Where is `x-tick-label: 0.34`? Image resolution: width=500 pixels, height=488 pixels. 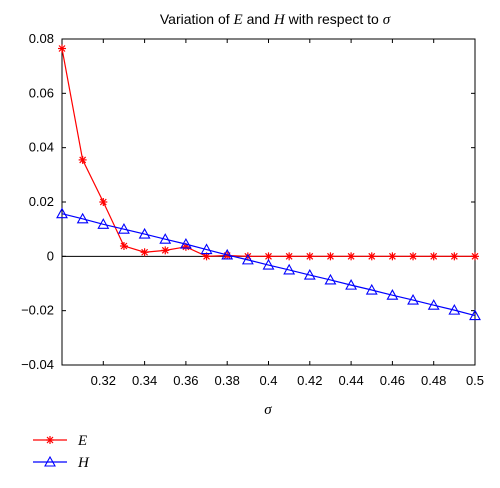 x-tick-label: 0.34 is located at coordinates (144, 380).